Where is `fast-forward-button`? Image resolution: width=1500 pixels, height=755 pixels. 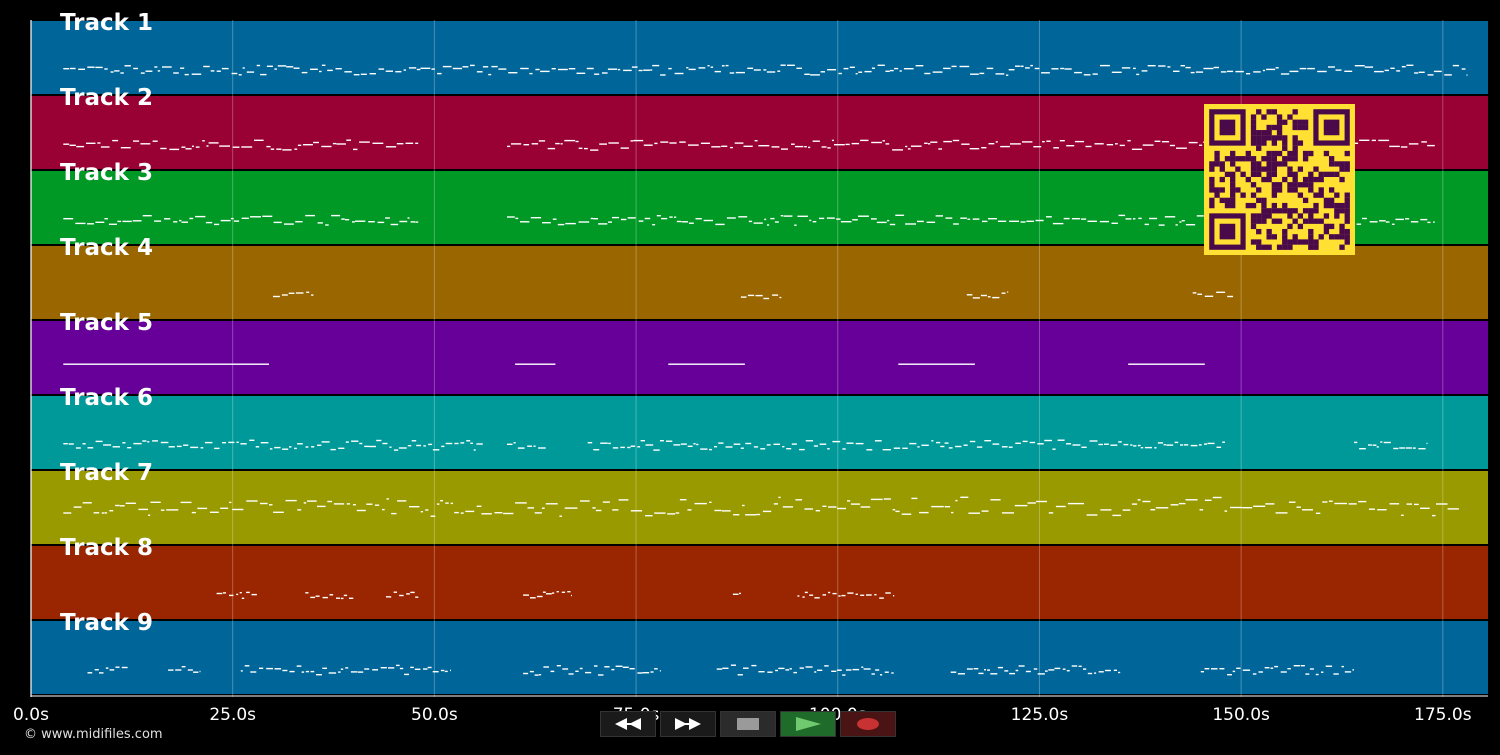
fast-forward-button is located at coordinates (688, 724).